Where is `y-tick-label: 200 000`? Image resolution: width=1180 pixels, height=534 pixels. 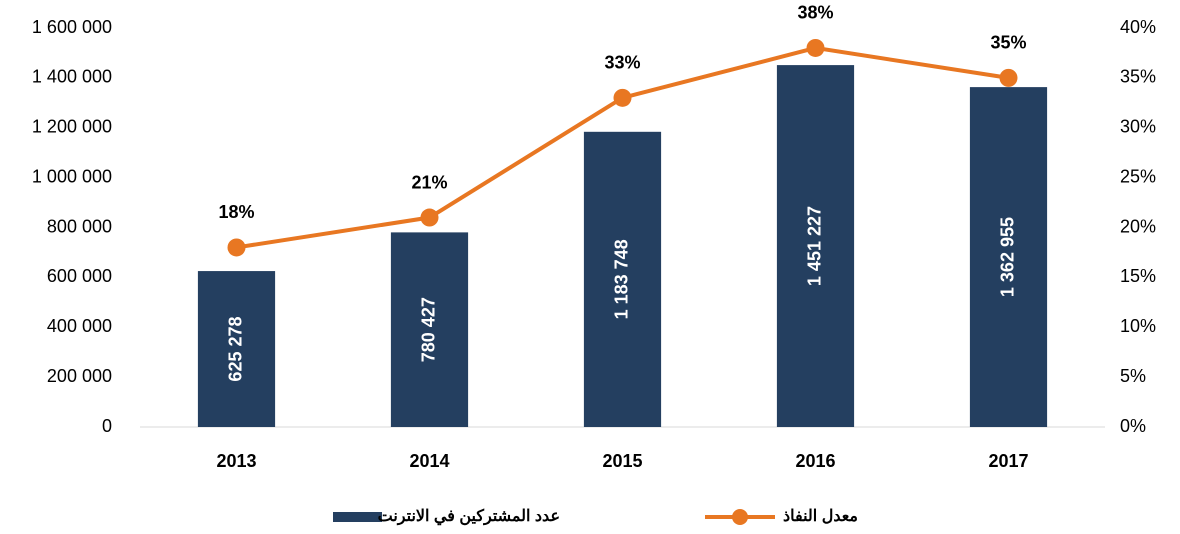
y-tick-label: 200 000 is located at coordinates (79, 376).